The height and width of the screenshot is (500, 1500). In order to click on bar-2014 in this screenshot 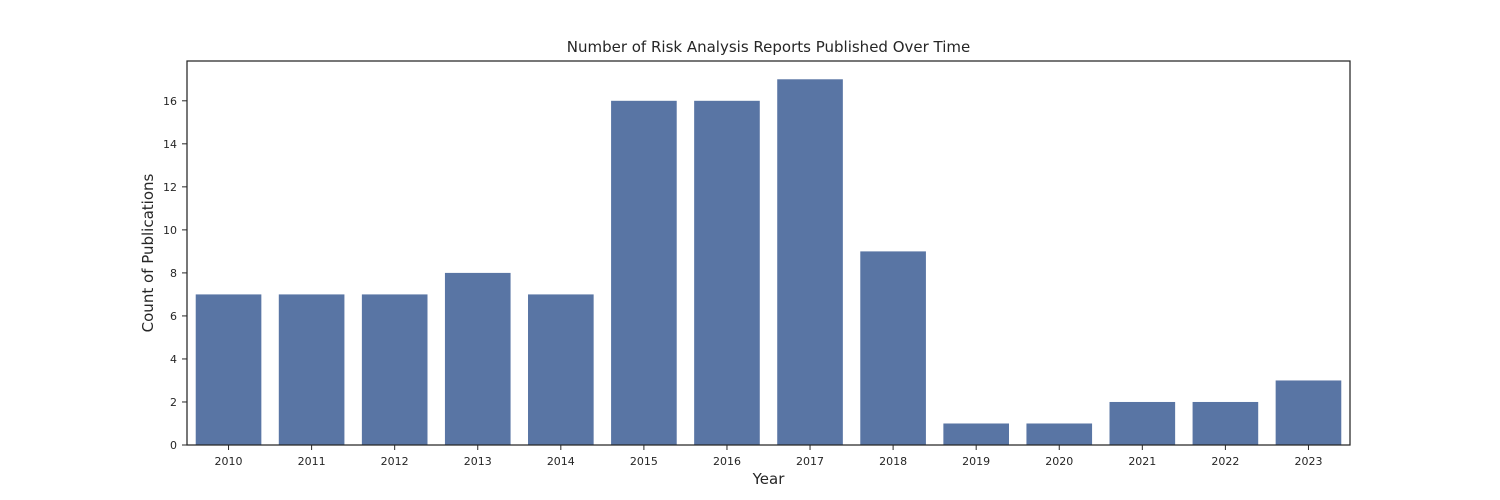, I will do `click(561, 369)`.